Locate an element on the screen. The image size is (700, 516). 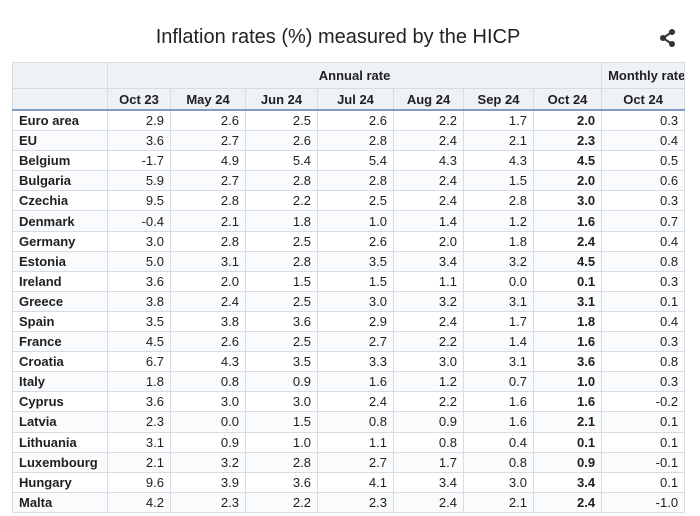
row-label: Estonia is located at coordinates (60, 261).